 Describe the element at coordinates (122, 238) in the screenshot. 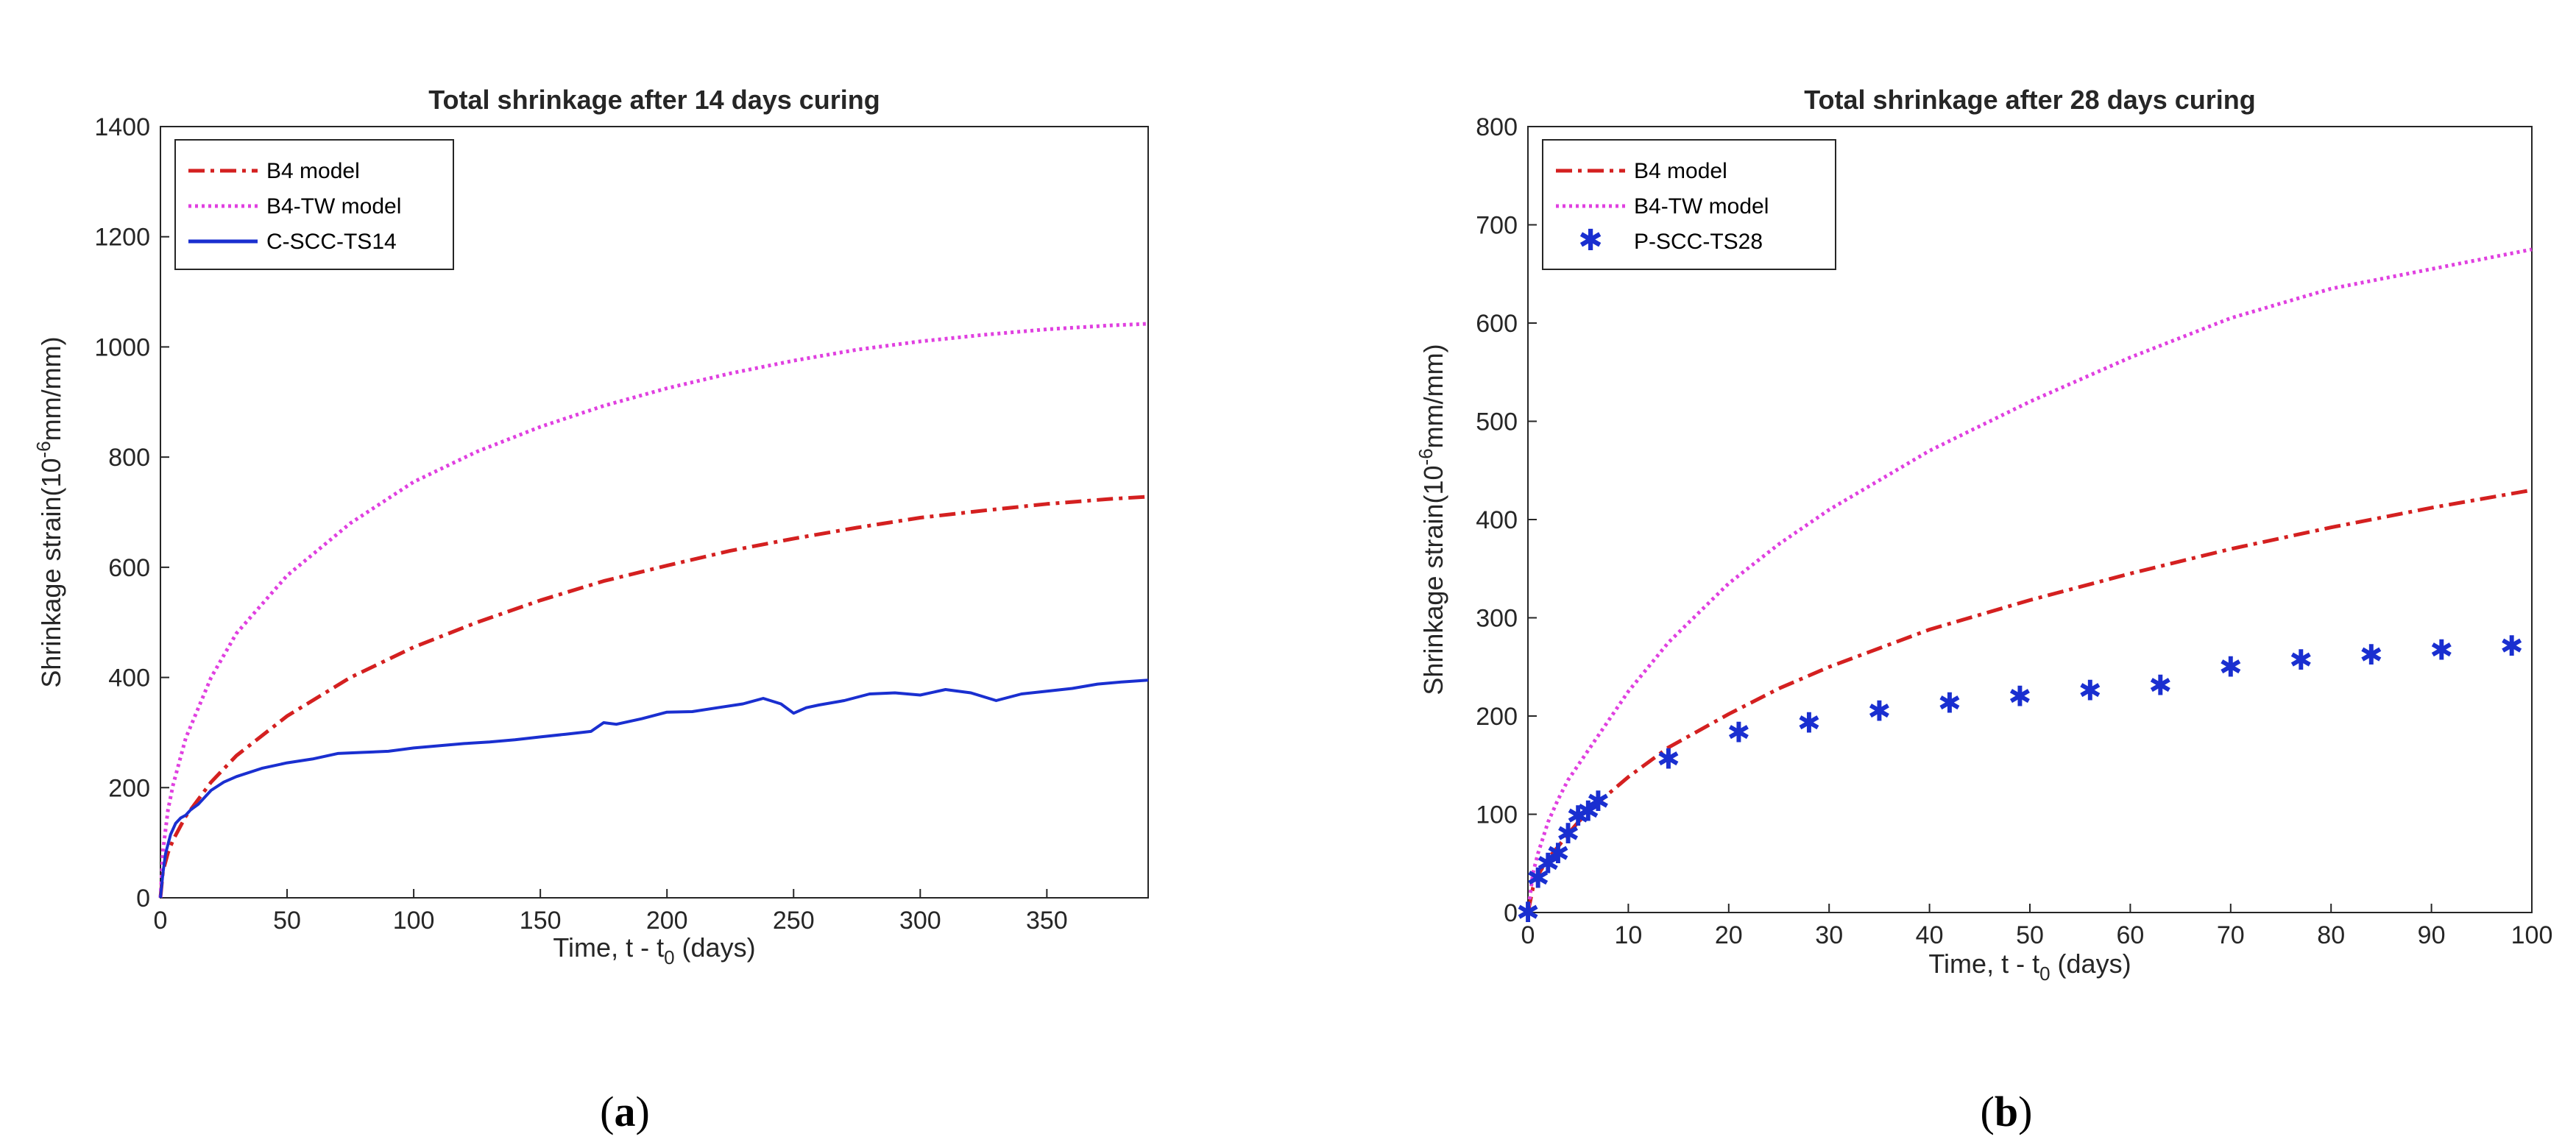

I see `y-tick-label: 1200` at that location.